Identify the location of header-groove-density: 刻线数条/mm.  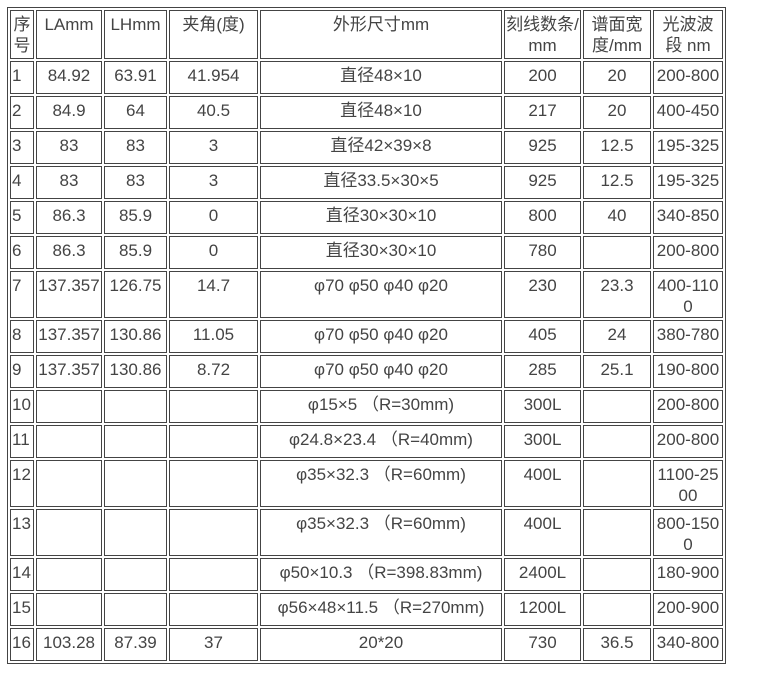
(542, 34).